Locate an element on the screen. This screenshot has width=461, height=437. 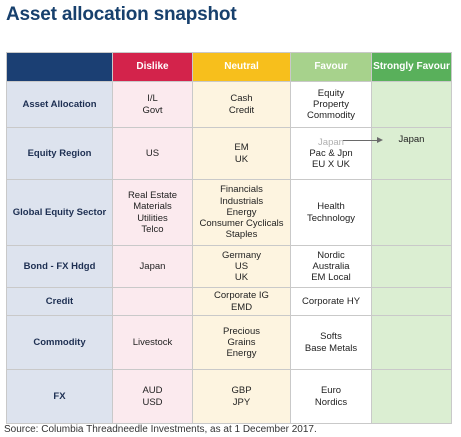
row-label: Equity Region is located at coordinates (59, 153).